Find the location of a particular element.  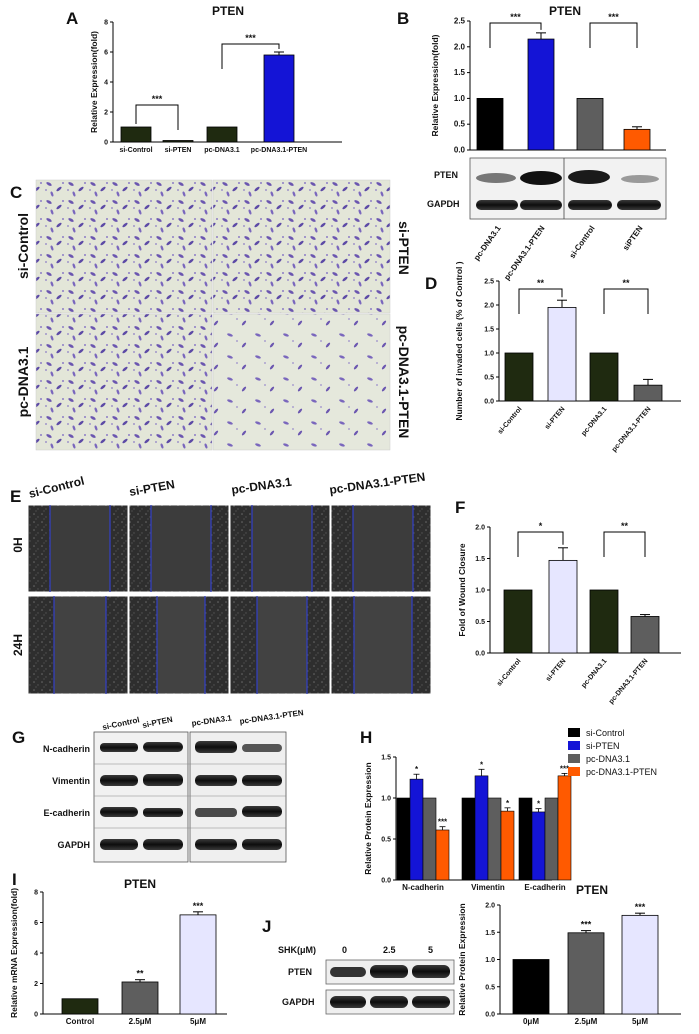

y-tick-label-F: 1.5 is located at coordinates (480, 559).